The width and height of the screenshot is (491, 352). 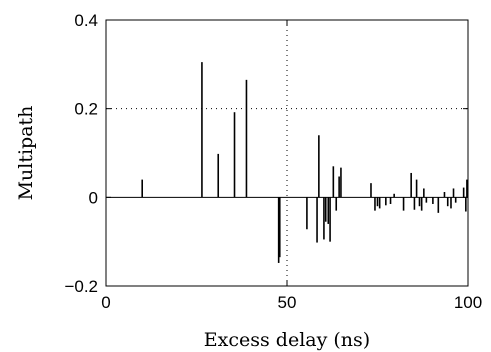 I want to click on y-tick-label-3: 0.4, so click(x=86, y=20).